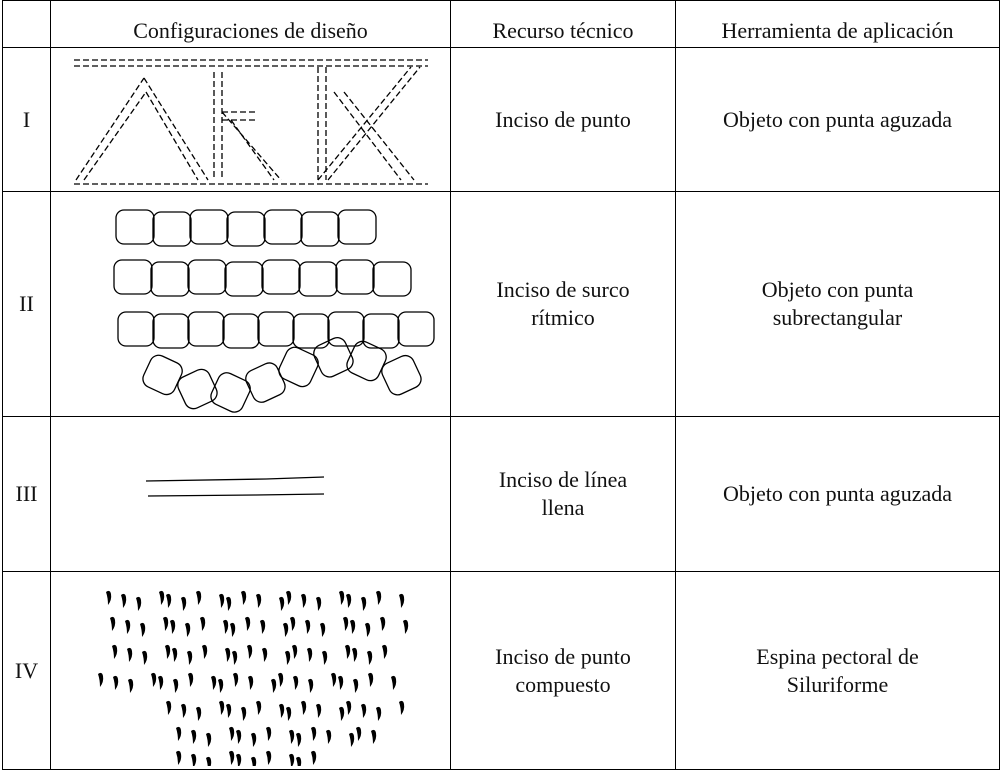 This screenshot has width=1000, height=770. What do you see at coordinates (837, 289) in the screenshot?
I see `tool-text: Objeto con punta` at bounding box center [837, 289].